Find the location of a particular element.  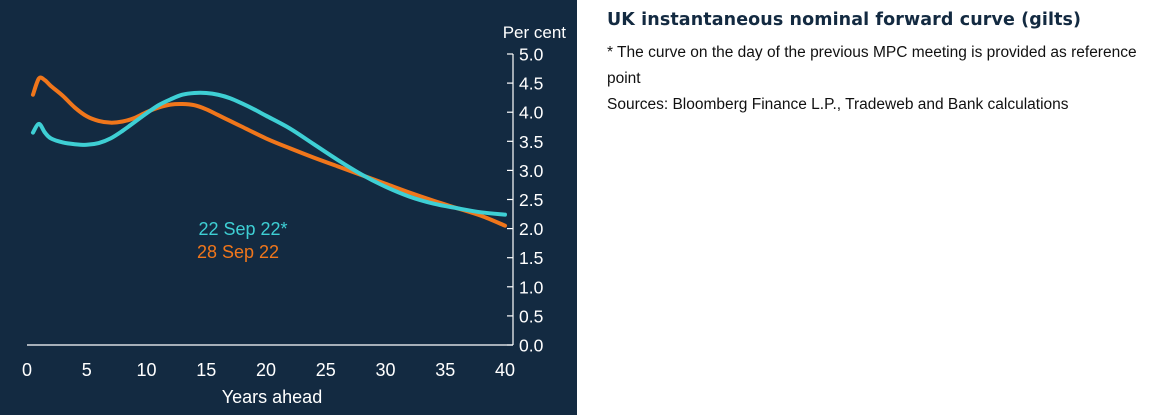

y-tick-label: 2.0 is located at coordinates (531, 229).